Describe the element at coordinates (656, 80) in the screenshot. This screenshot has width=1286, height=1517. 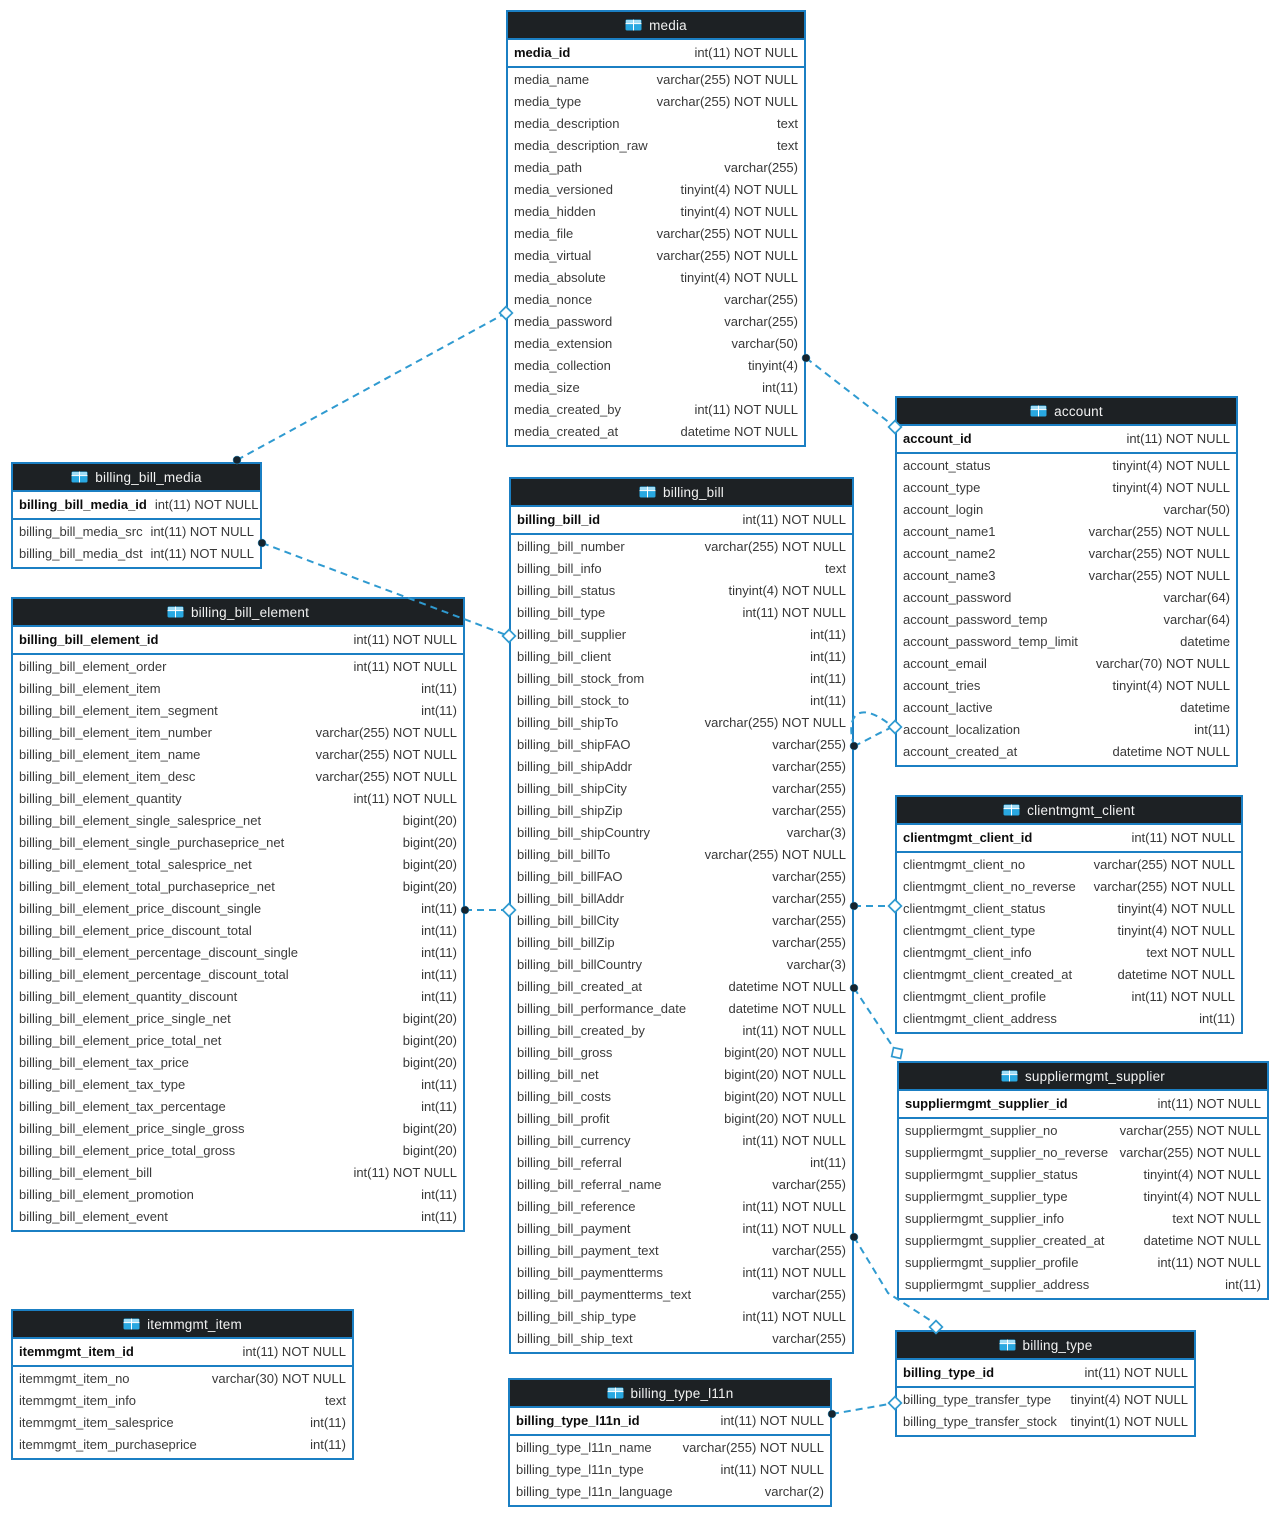
I see `field-row: media_name varchar(255) NOT NULL` at that location.